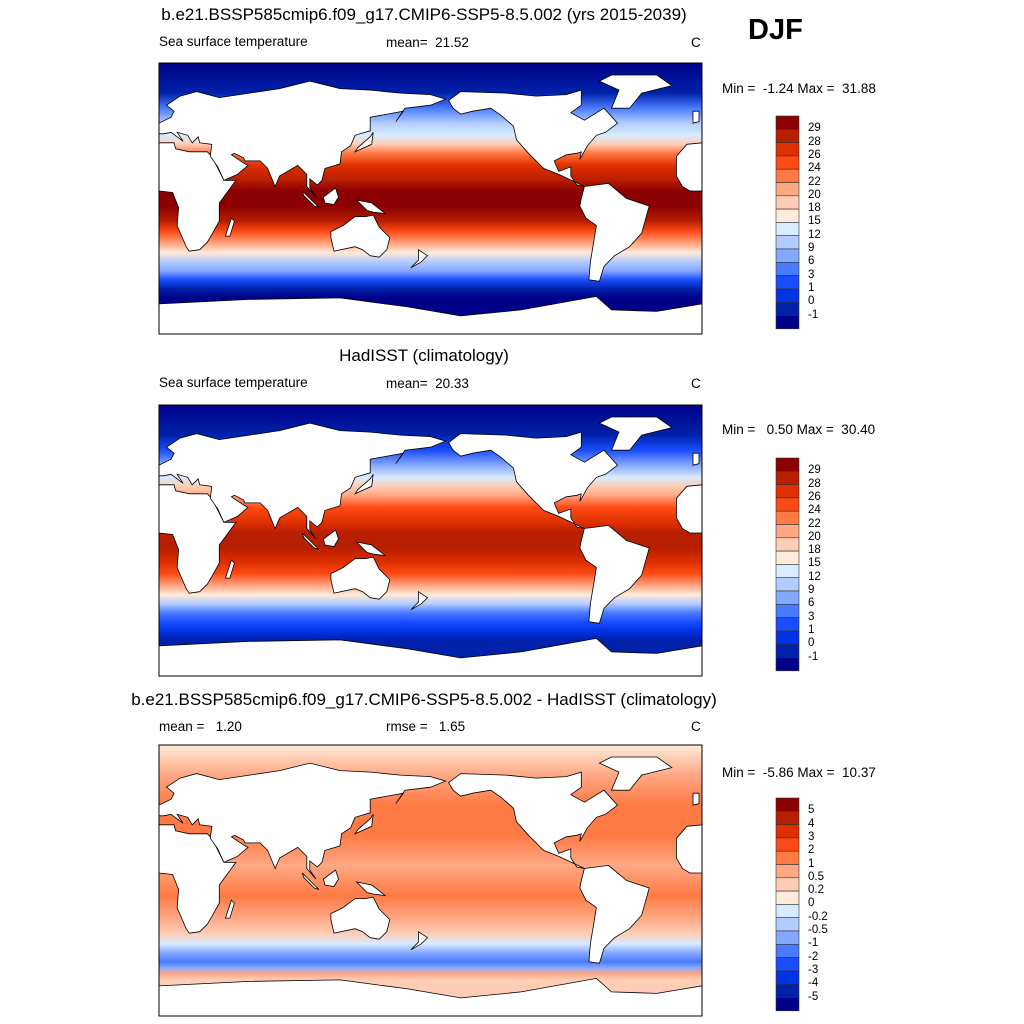 This screenshot has height=1024, width=1024. I want to click on panel-3-units: C, so click(696, 726).